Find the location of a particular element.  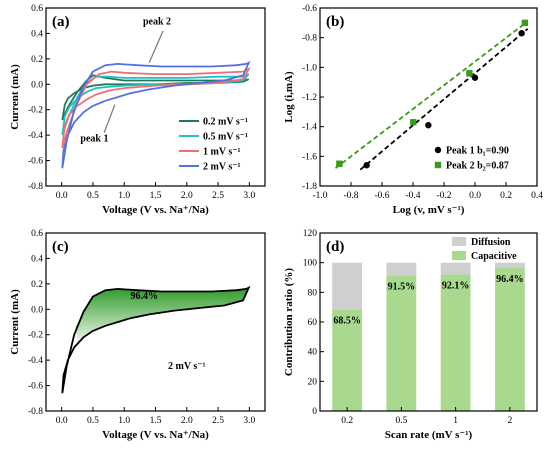

y-tick-label: 80 is located at coordinates (313, 293).